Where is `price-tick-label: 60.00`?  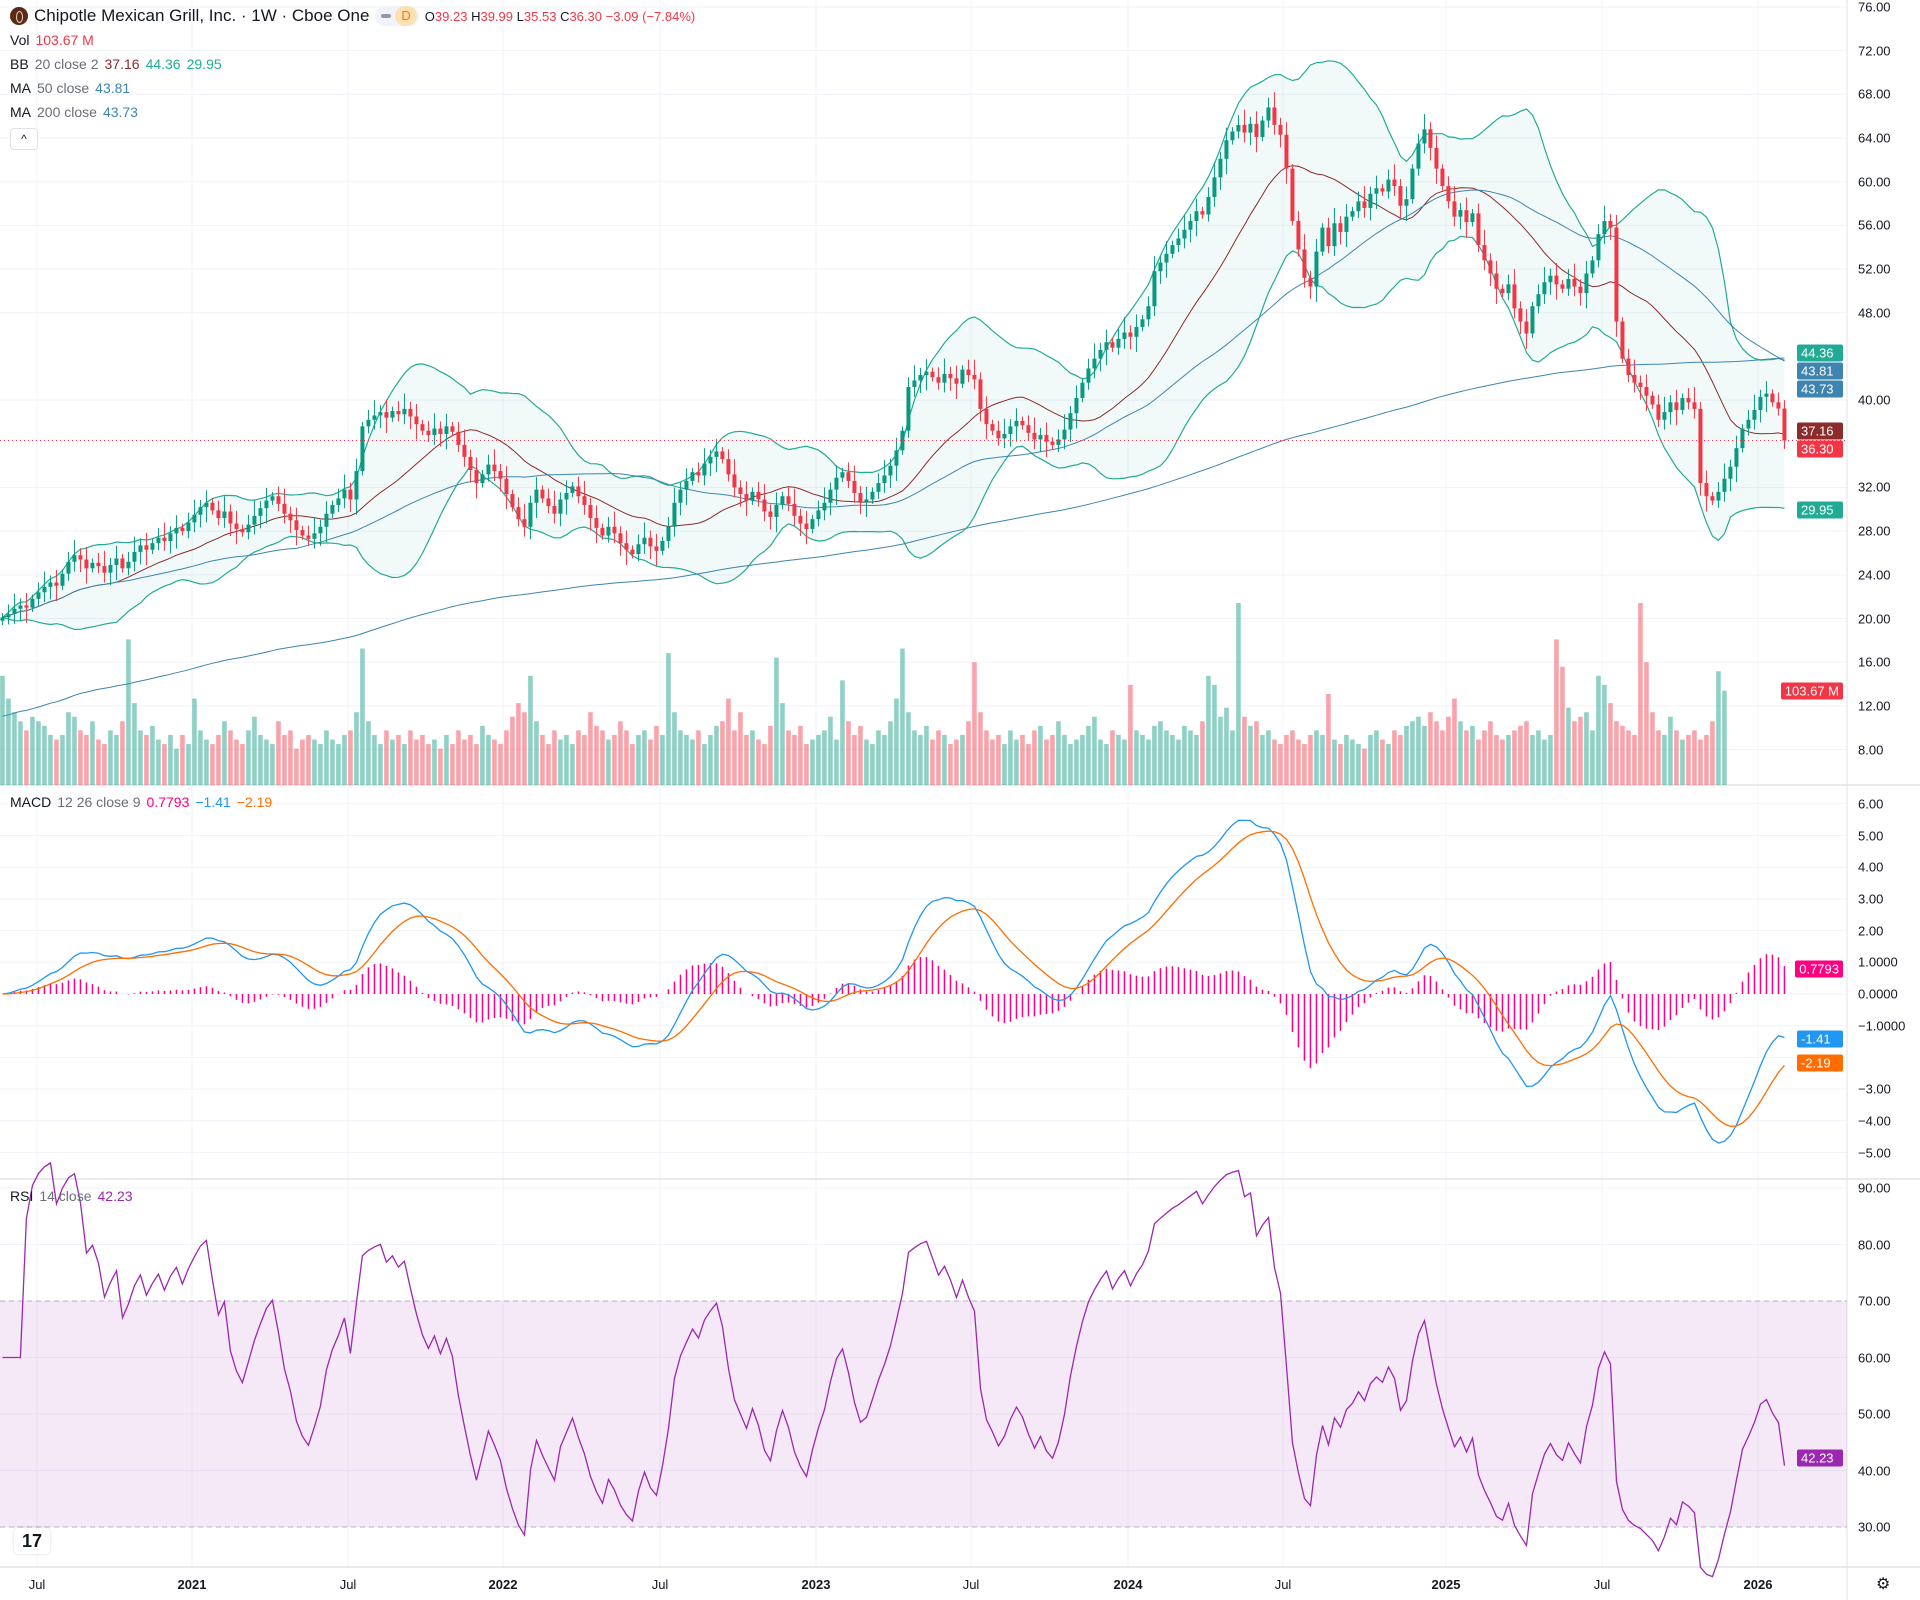 price-tick-label: 60.00 is located at coordinates (1874, 182).